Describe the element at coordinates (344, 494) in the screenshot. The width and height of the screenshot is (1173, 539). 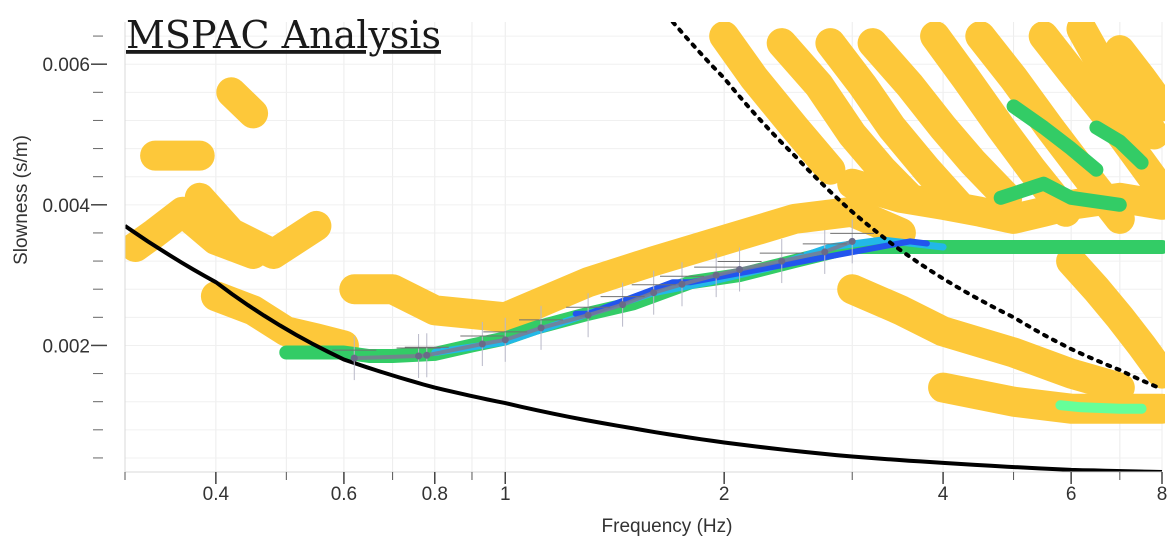
I see `x-tick-label: 0.6` at that location.